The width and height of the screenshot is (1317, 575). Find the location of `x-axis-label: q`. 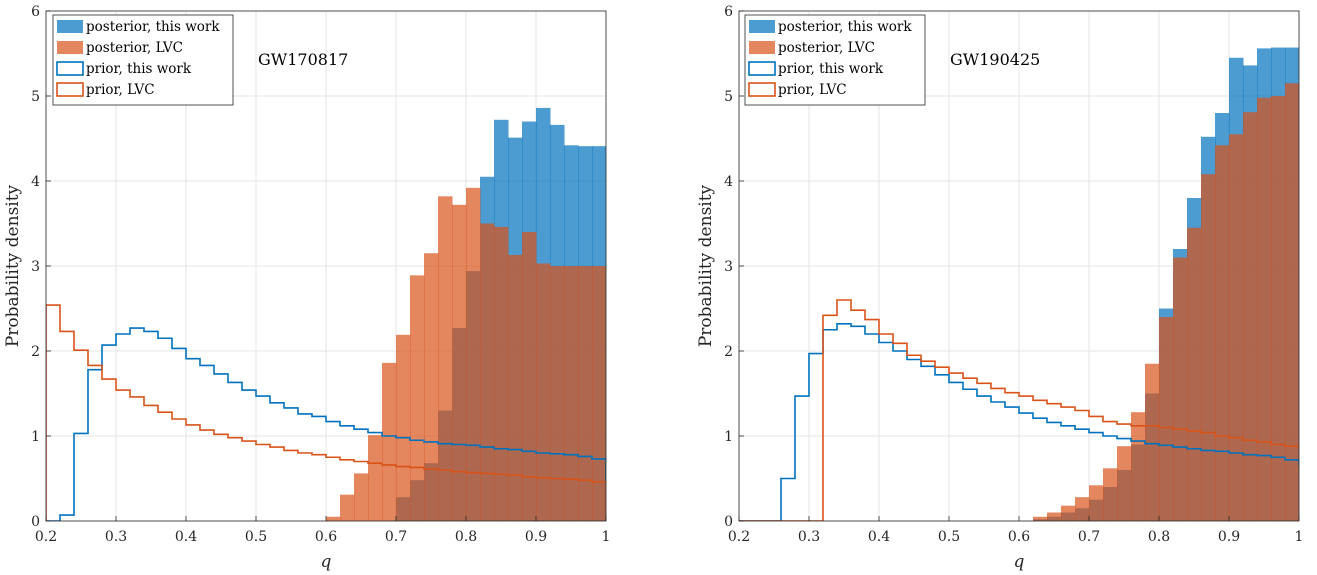

x-axis-label: q is located at coordinates (1019, 562).